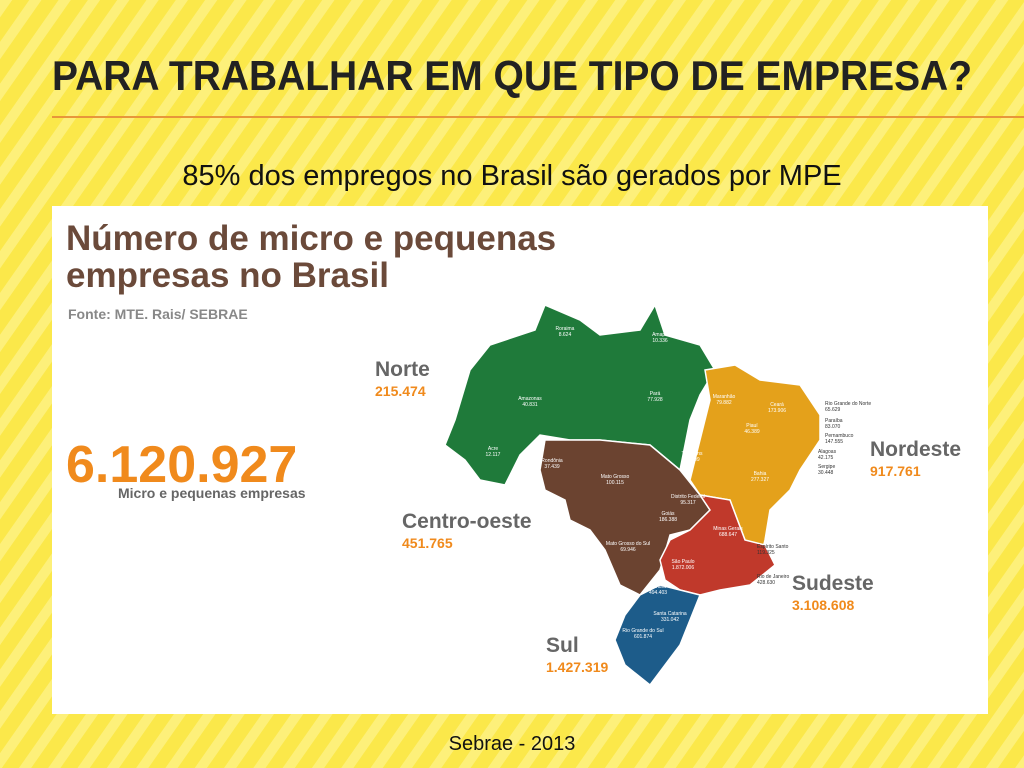 Image resolution: width=1024 pixels, height=768 pixels. Describe the element at coordinates (834, 442) in the screenshot. I see `state-value: 147.555` at that location.